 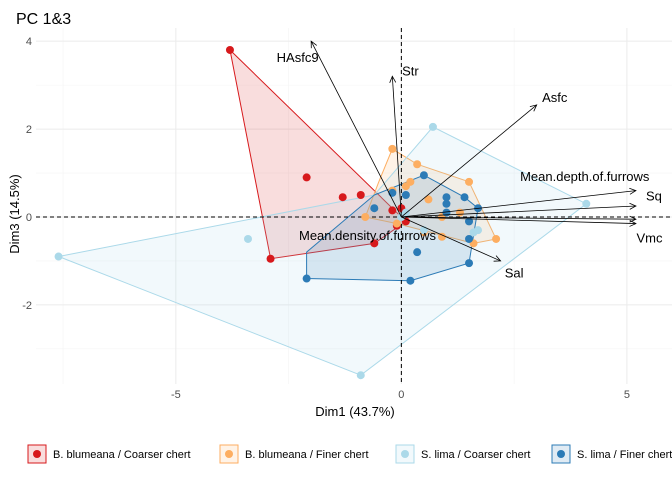 What do you see at coordinates (514, 273) in the screenshot?
I see `loading-label-sal: Sal` at bounding box center [514, 273].